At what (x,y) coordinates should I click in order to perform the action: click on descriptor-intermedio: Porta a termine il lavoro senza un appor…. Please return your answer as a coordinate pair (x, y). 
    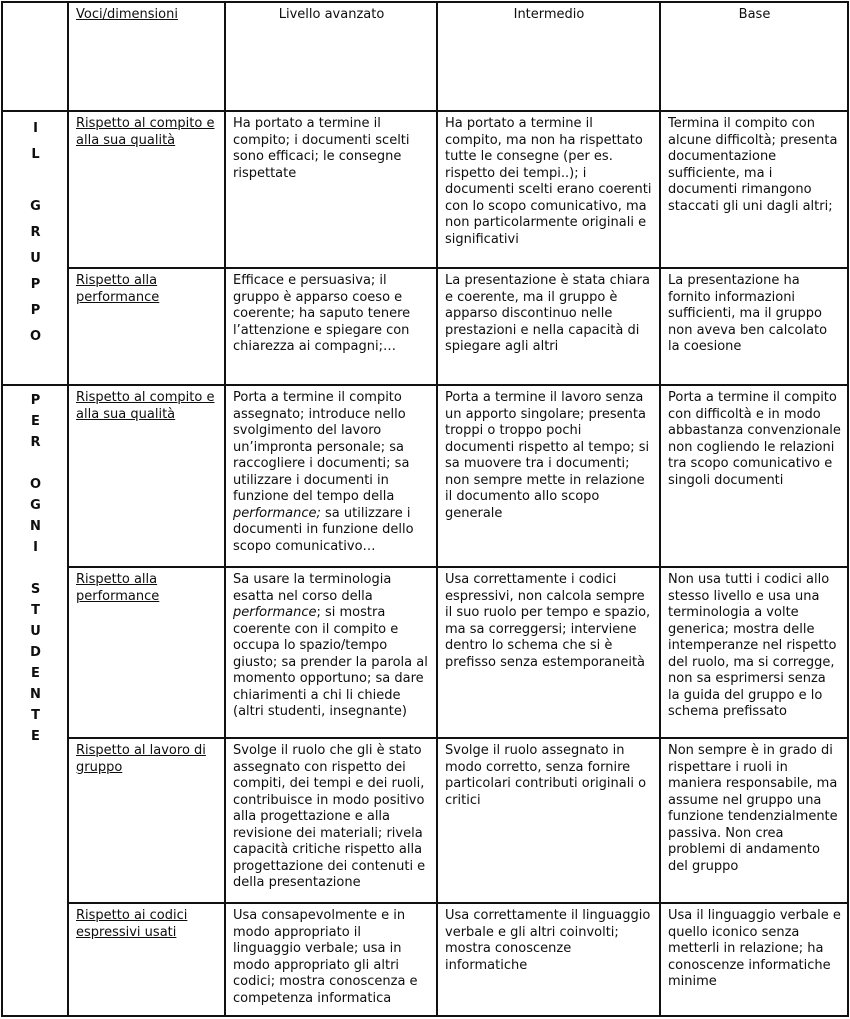
    Looking at the image, I should click on (548, 476).